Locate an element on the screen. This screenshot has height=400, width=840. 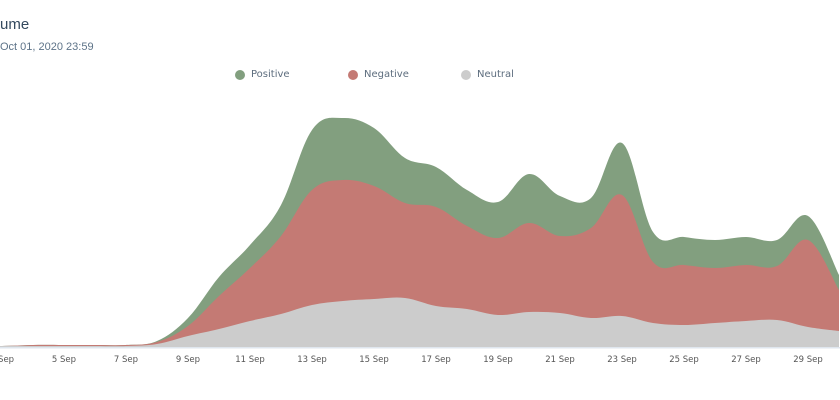
legend-label: Neutral is located at coordinates (495, 74).